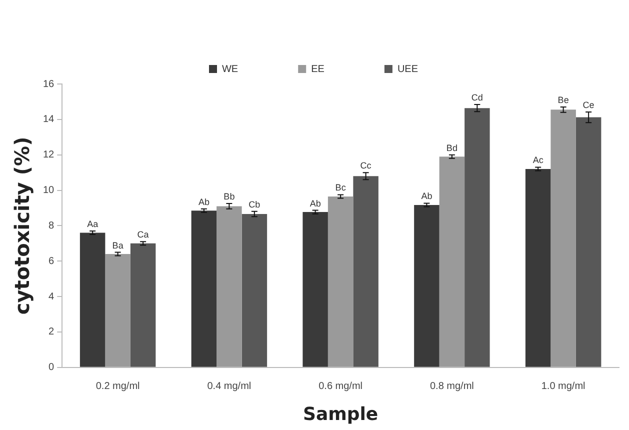 The width and height of the screenshot is (629, 430). I want to click on y-tick-label: 12, so click(49, 155).